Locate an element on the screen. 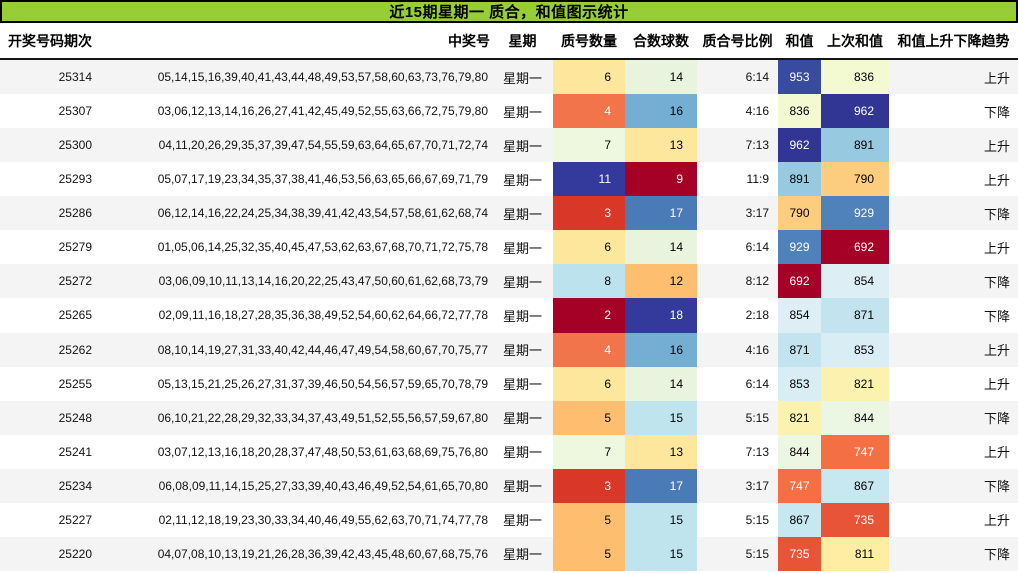 The height and width of the screenshot is (573, 1018). prev-sum-value-cell: 836 is located at coordinates (855, 77).